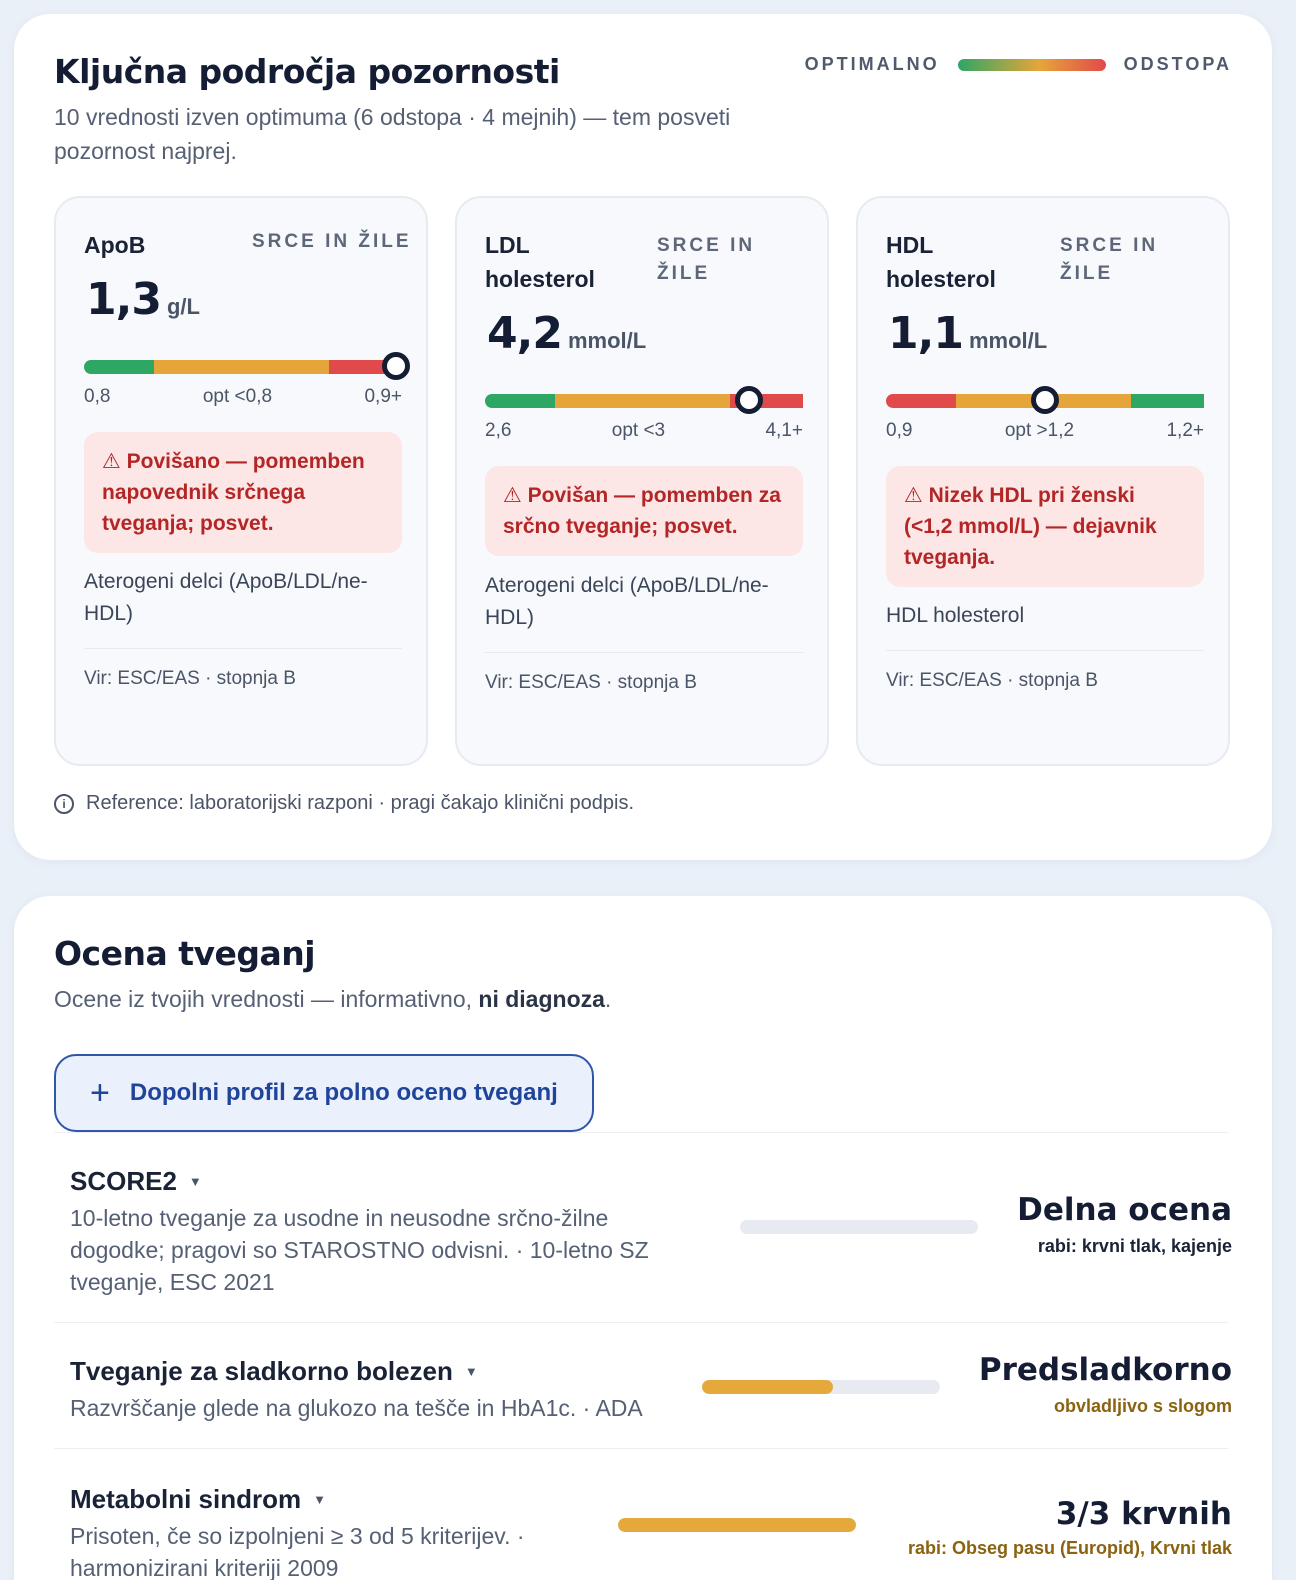 The image size is (1296, 1580). Describe the element at coordinates (97, 396) in the screenshot. I see `tick-low: 0,8` at that location.